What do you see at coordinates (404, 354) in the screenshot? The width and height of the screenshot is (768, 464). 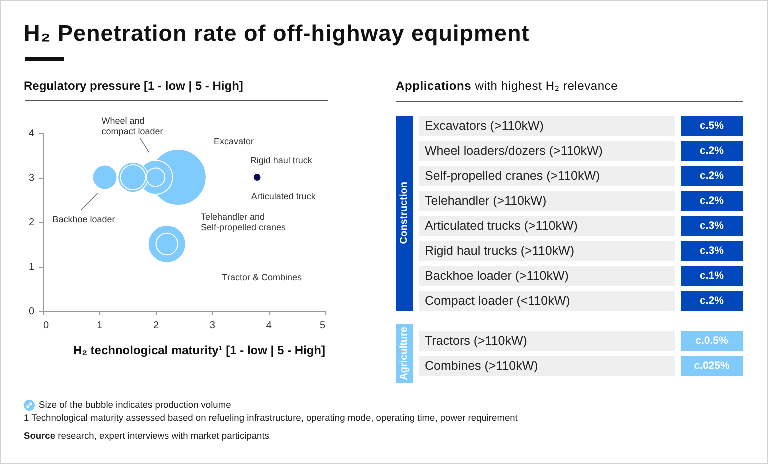 I see `group-bar: Agriculture` at bounding box center [404, 354].